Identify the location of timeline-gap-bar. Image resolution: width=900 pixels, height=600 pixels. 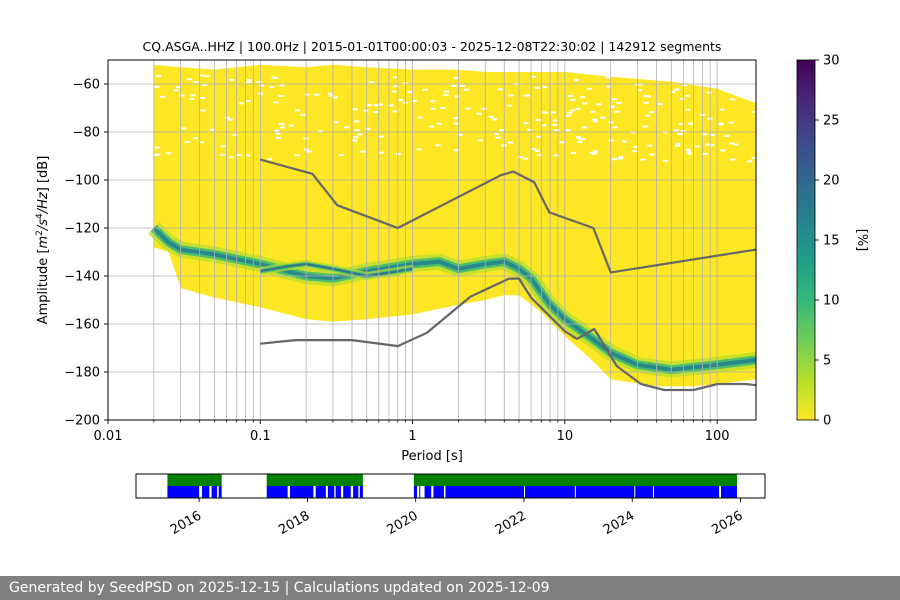
(194, 480).